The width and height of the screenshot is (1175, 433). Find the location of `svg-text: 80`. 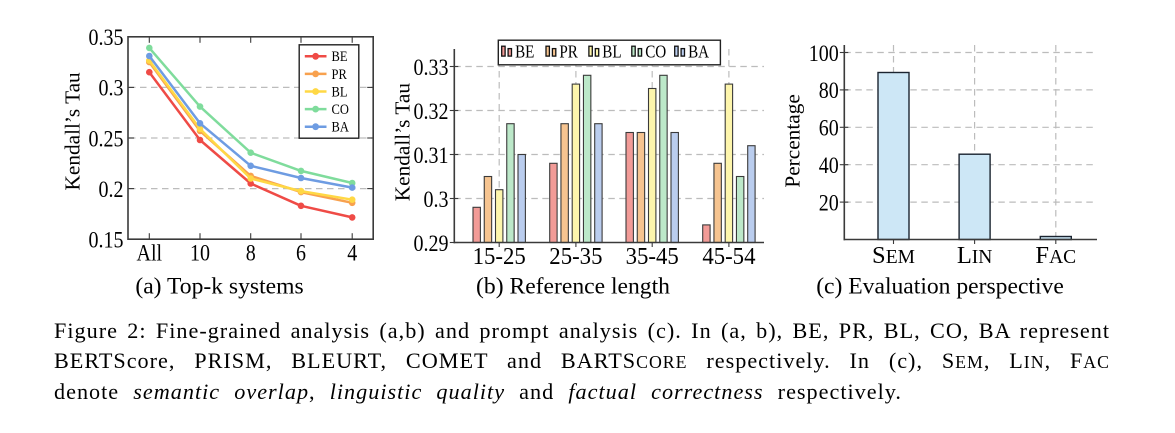

svg-text: 80 is located at coordinates (829, 91).